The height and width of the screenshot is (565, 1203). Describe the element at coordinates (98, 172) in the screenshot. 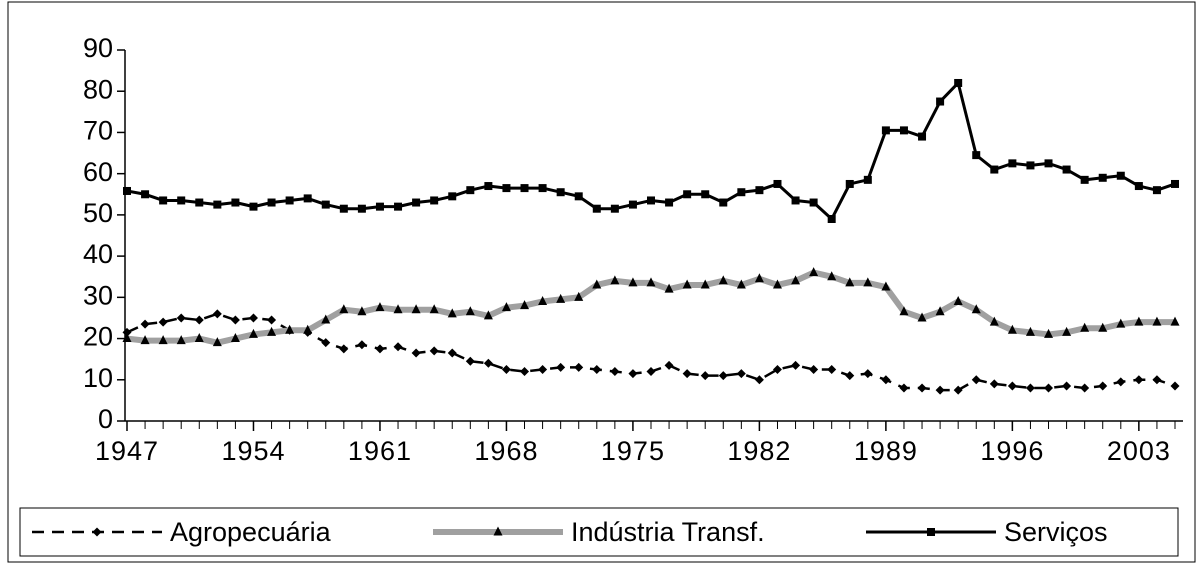

I see `y-tick-label: 60` at that location.